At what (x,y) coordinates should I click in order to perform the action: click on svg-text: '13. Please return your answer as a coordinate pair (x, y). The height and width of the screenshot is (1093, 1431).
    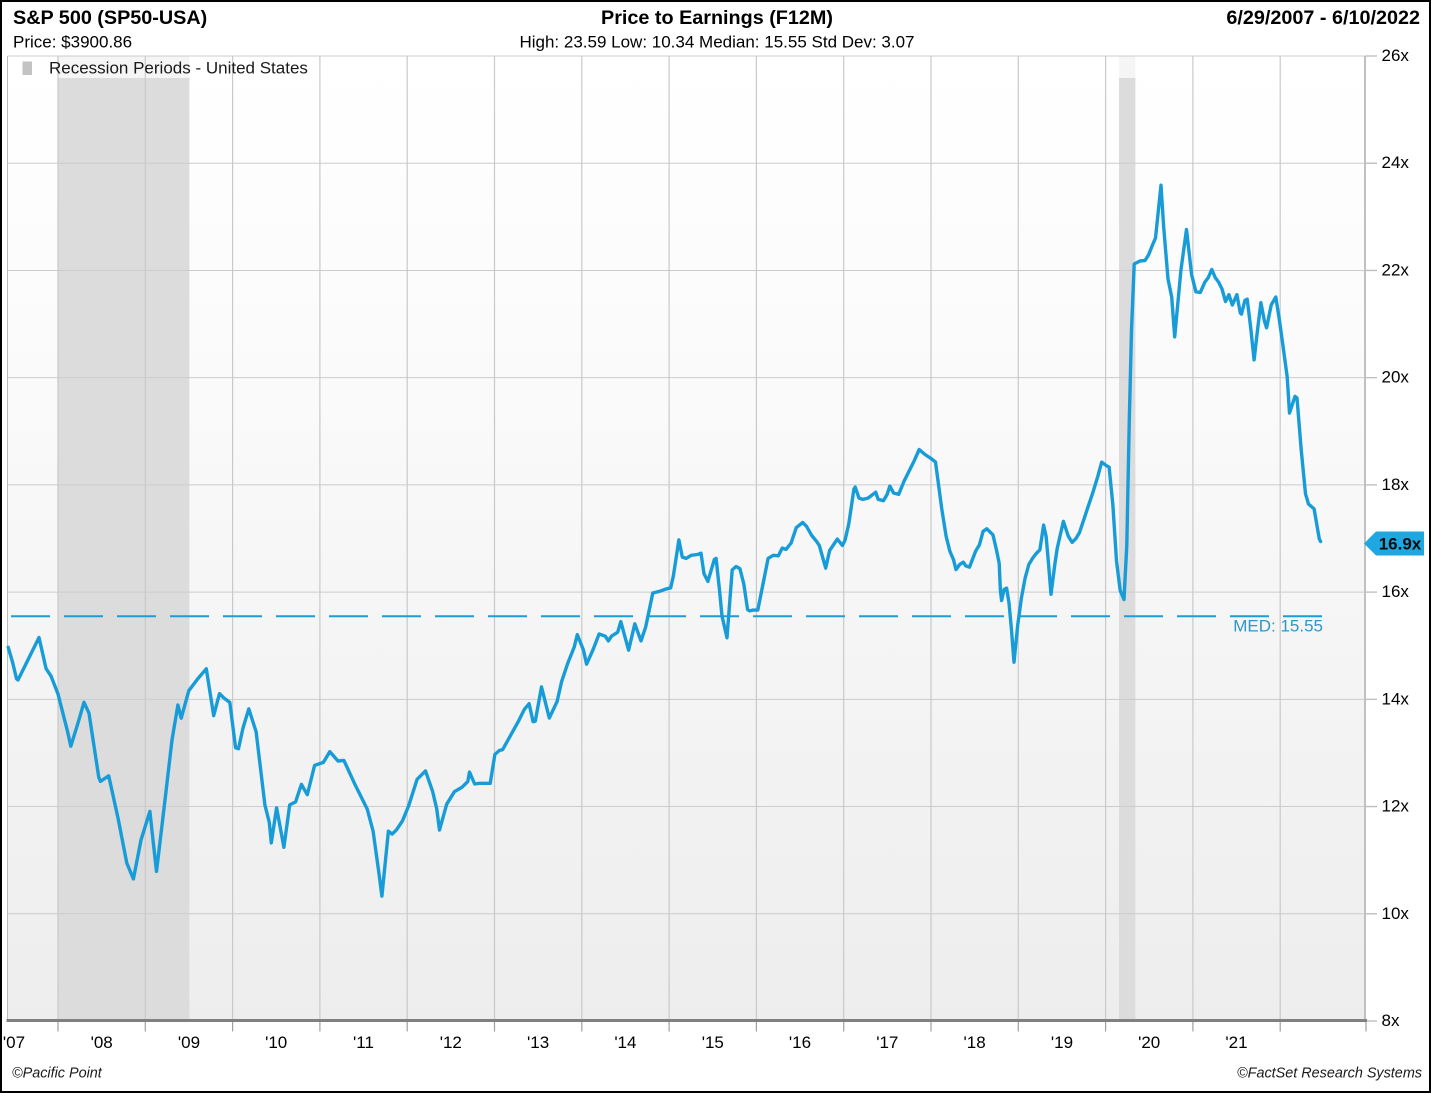
    Looking at the image, I should click on (538, 1042).